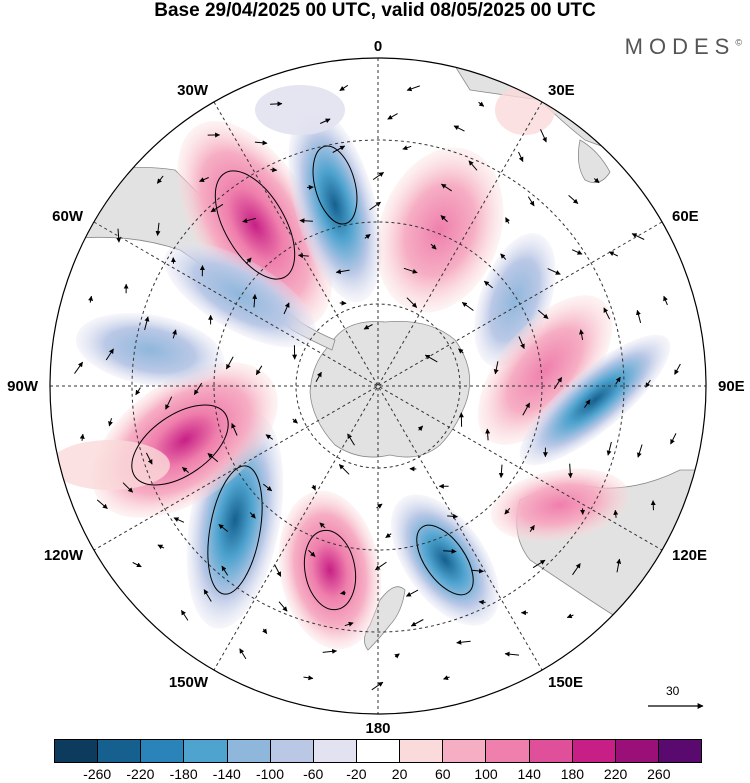 Image resolution: width=750 pixels, height=783 pixels. What do you see at coordinates (255, 225) in the screenshot?
I see `contour-pink-atlantic` at bounding box center [255, 225].